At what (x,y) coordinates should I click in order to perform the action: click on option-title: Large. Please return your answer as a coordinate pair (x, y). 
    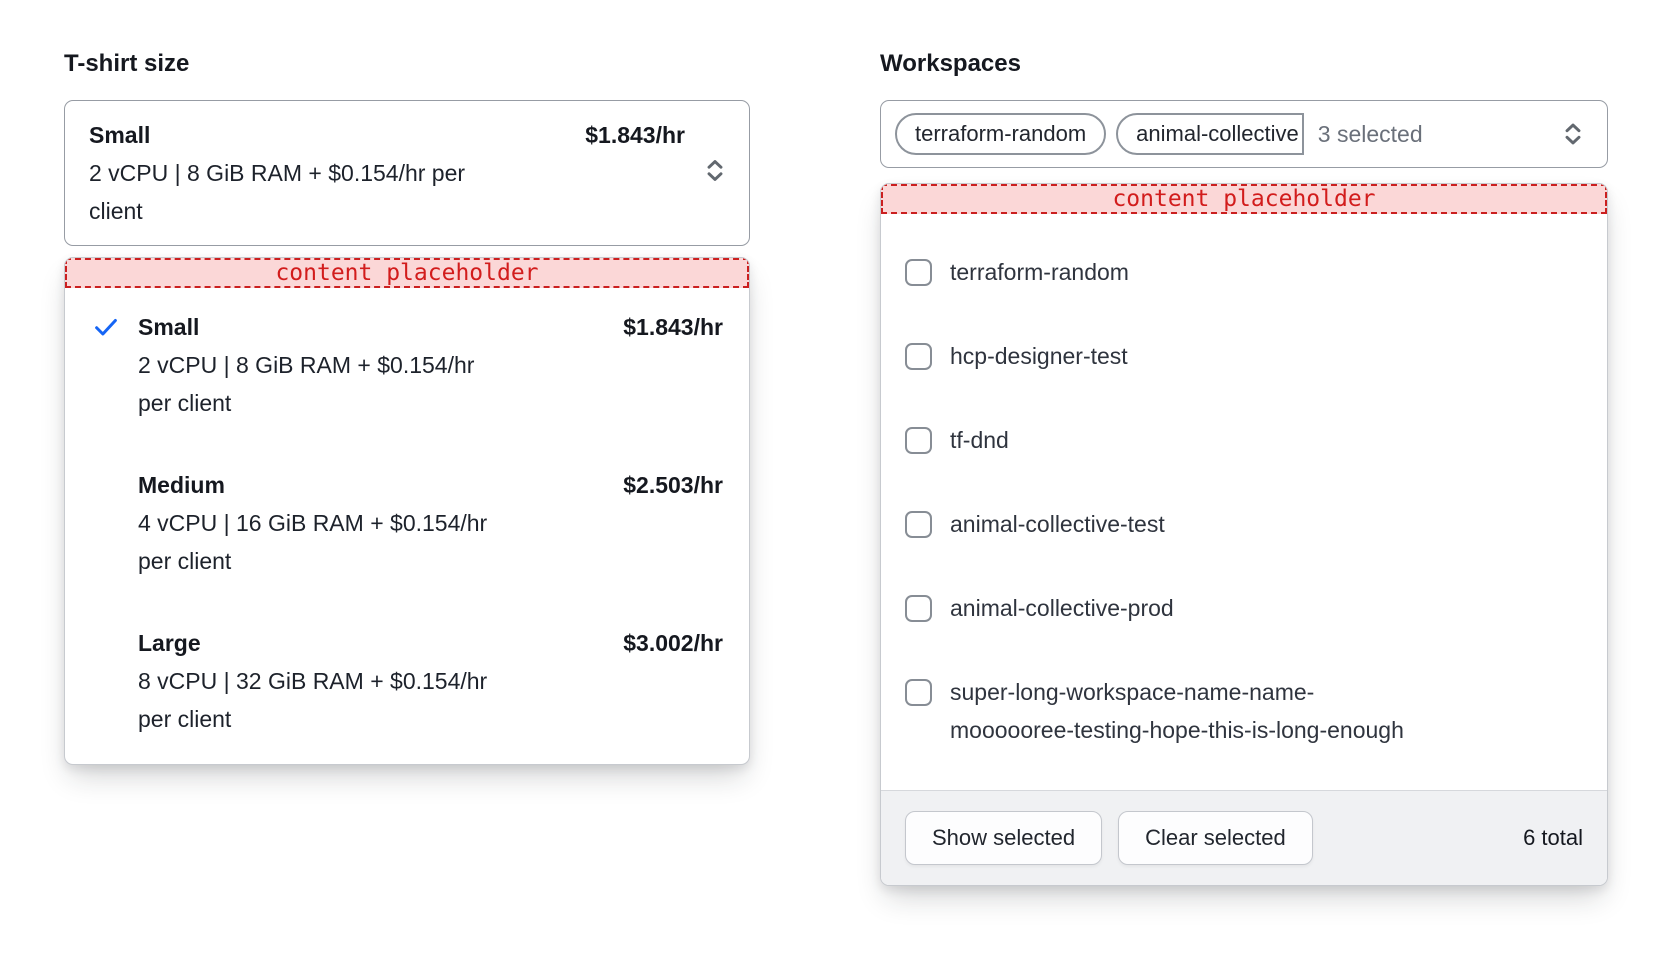
    Looking at the image, I should click on (169, 643).